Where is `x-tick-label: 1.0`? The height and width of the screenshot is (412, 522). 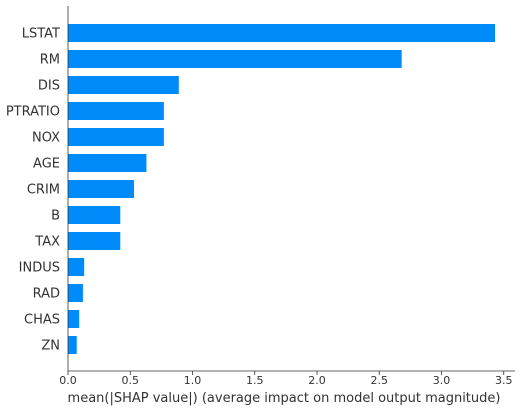
x-tick-label: 1.0 is located at coordinates (193, 380).